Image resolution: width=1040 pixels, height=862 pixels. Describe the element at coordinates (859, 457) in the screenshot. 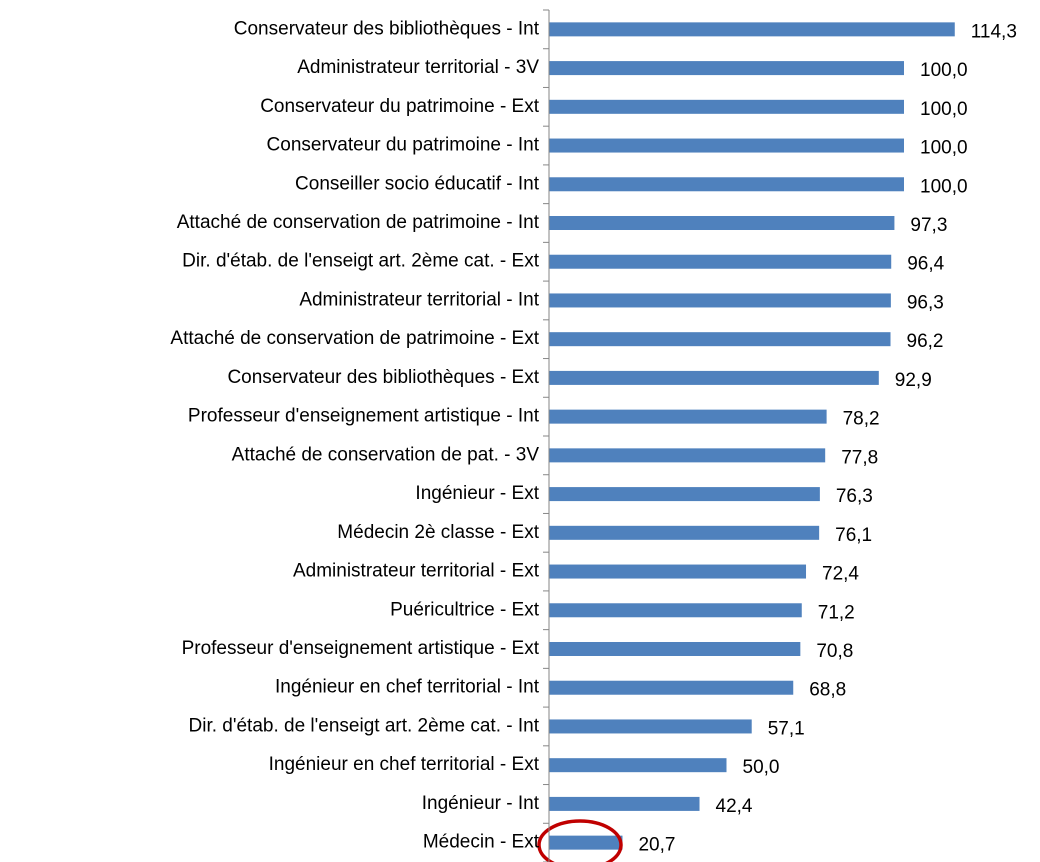

I see `value-label: 77,8` at that location.